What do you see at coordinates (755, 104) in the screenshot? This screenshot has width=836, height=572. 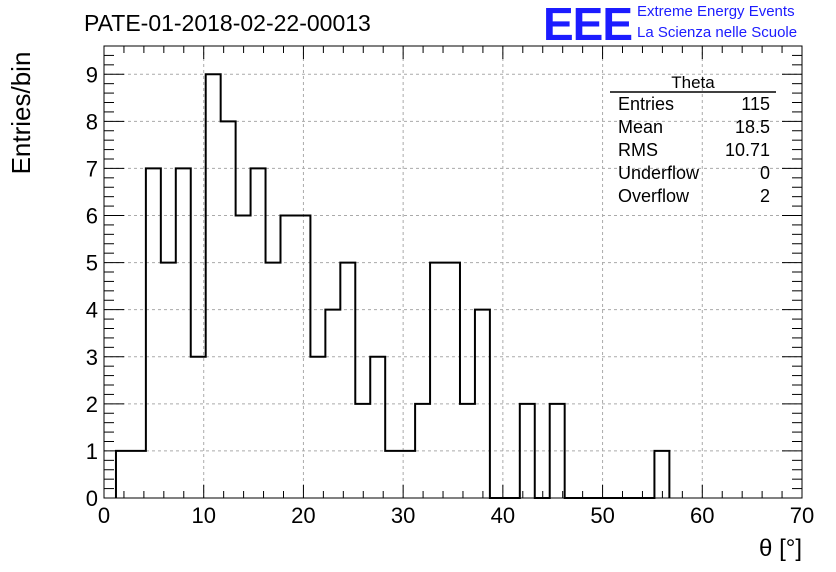 I see `stats-value: 115` at bounding box center [755, 104].